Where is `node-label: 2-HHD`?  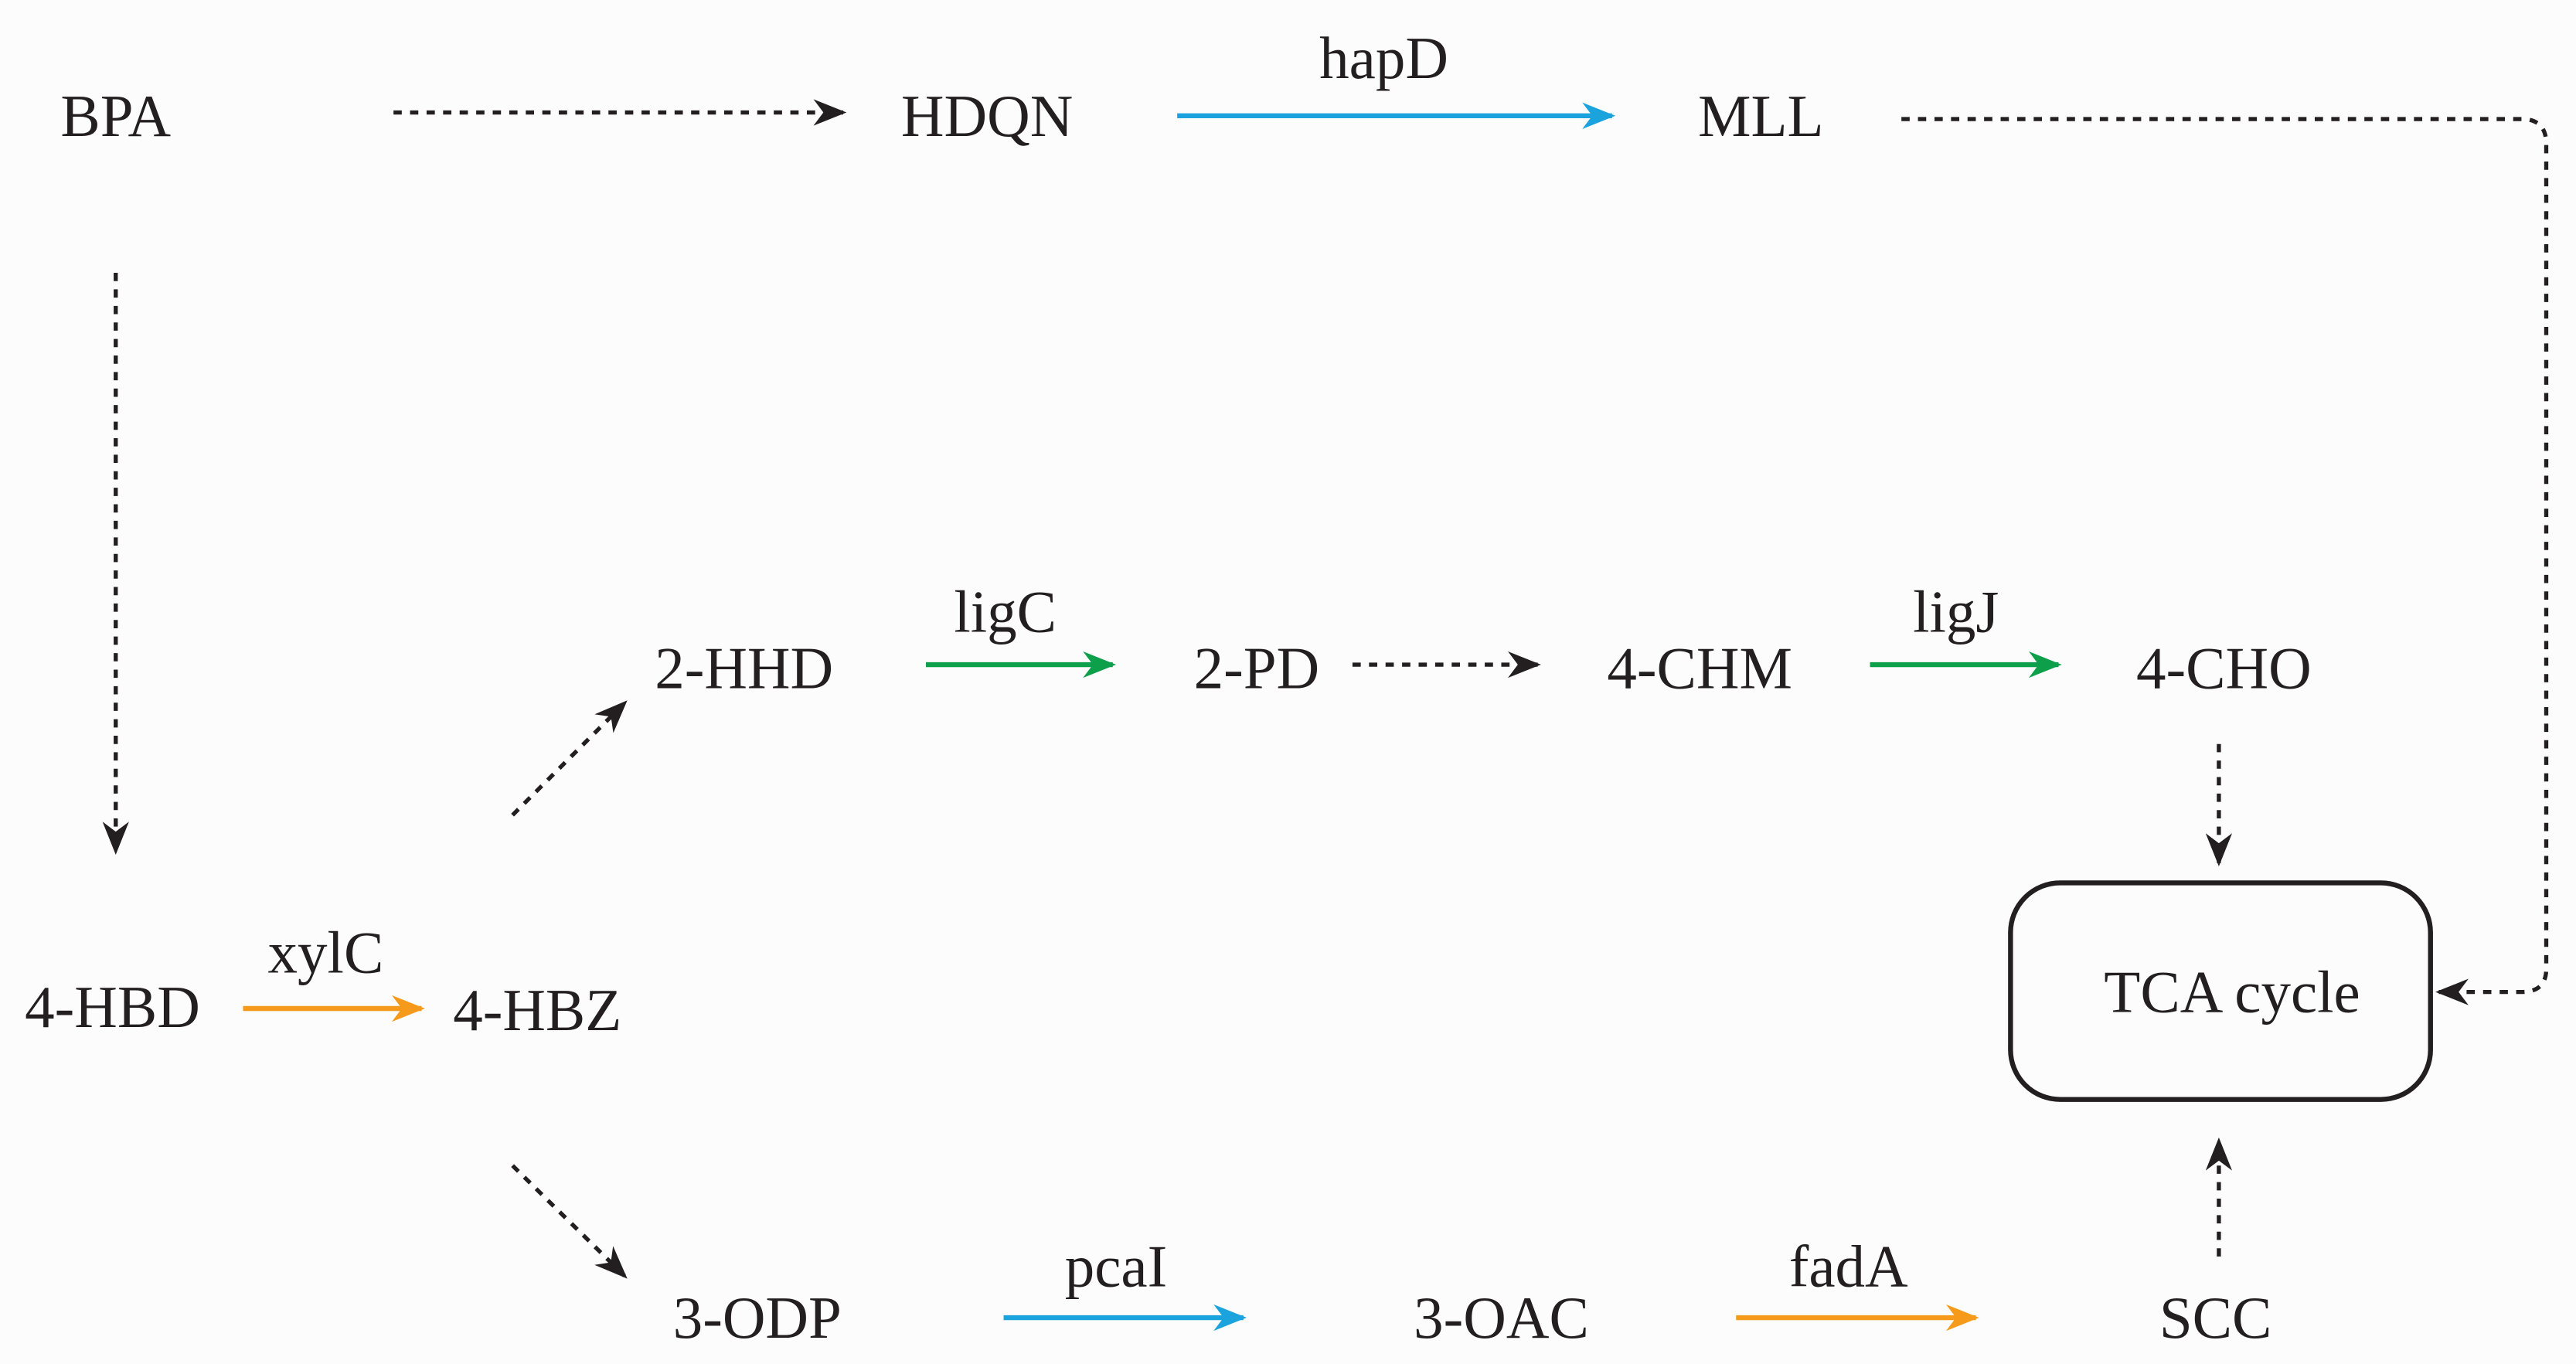
node-label: 2-HHD is located at coordinates (744, 667).